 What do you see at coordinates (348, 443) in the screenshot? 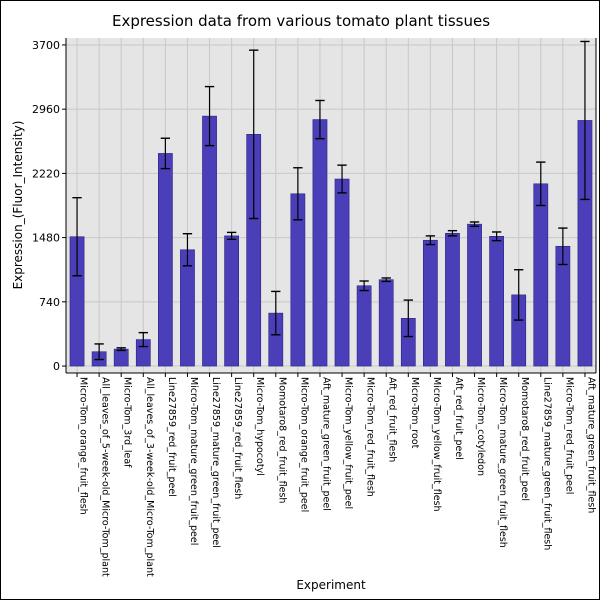
I see `x-tick-label: Micro-Tom_yellow_fruit_peel` at bounding box center [348, 443].